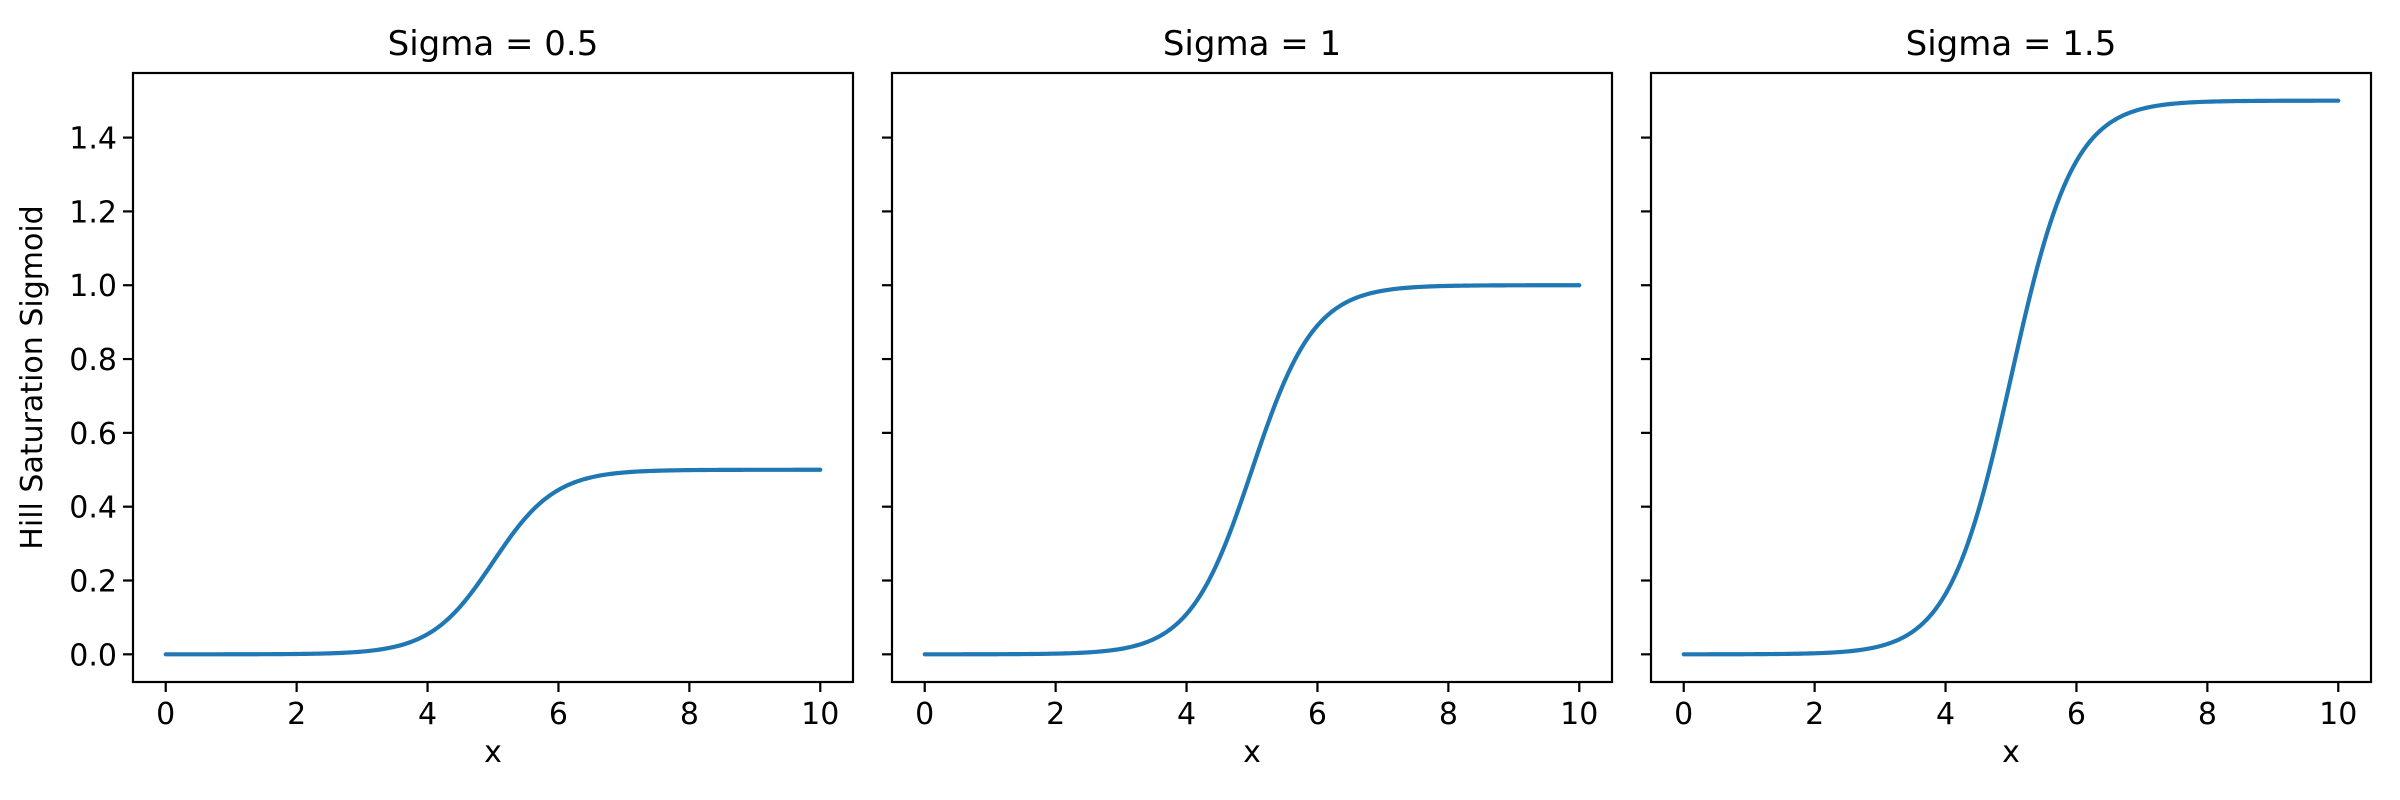 Image resolution: width=2400 pixels, height=800 pixels. What do you see at coordinates (93, 582) in the screenshot?
I see `y-tick-label: 0.2` at bounding box center [93, 582].